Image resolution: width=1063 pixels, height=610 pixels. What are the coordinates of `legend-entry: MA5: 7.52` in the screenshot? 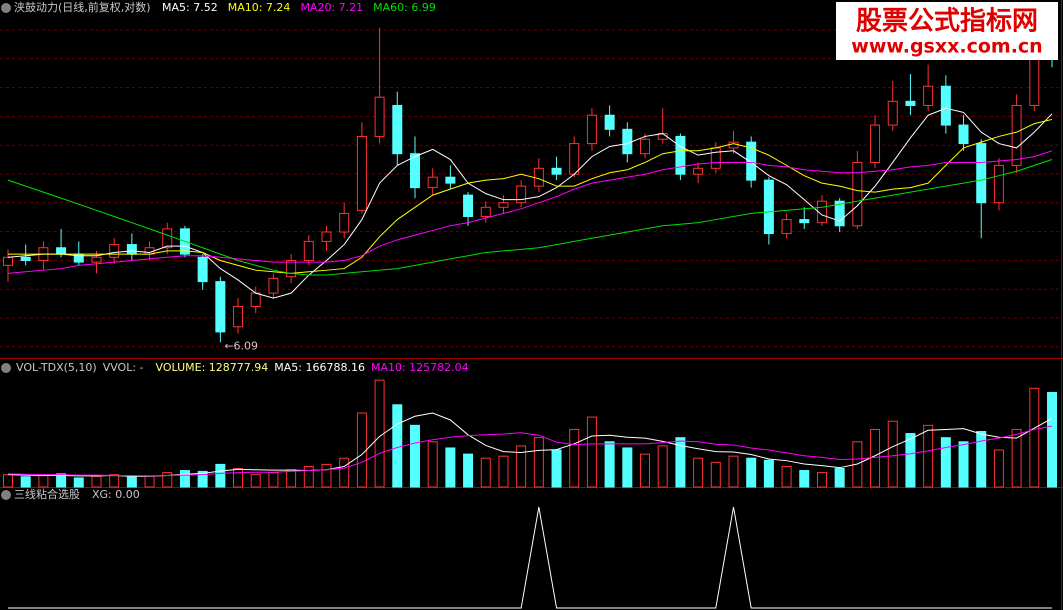 It's located at (190, 7).